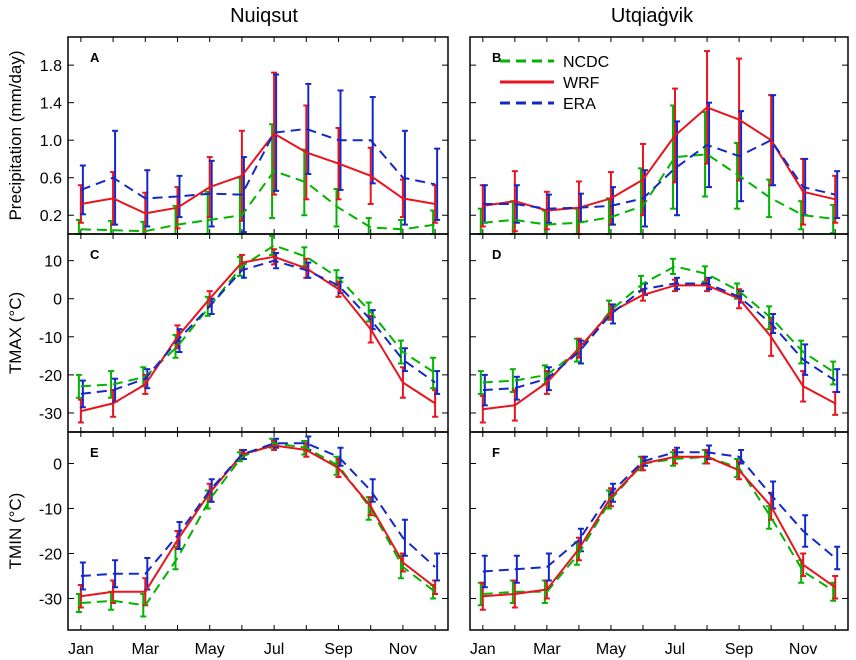  Describe the element at coordinates (51, 104) in the screenshot. I see `y-tick-label: 1.4` at that location.